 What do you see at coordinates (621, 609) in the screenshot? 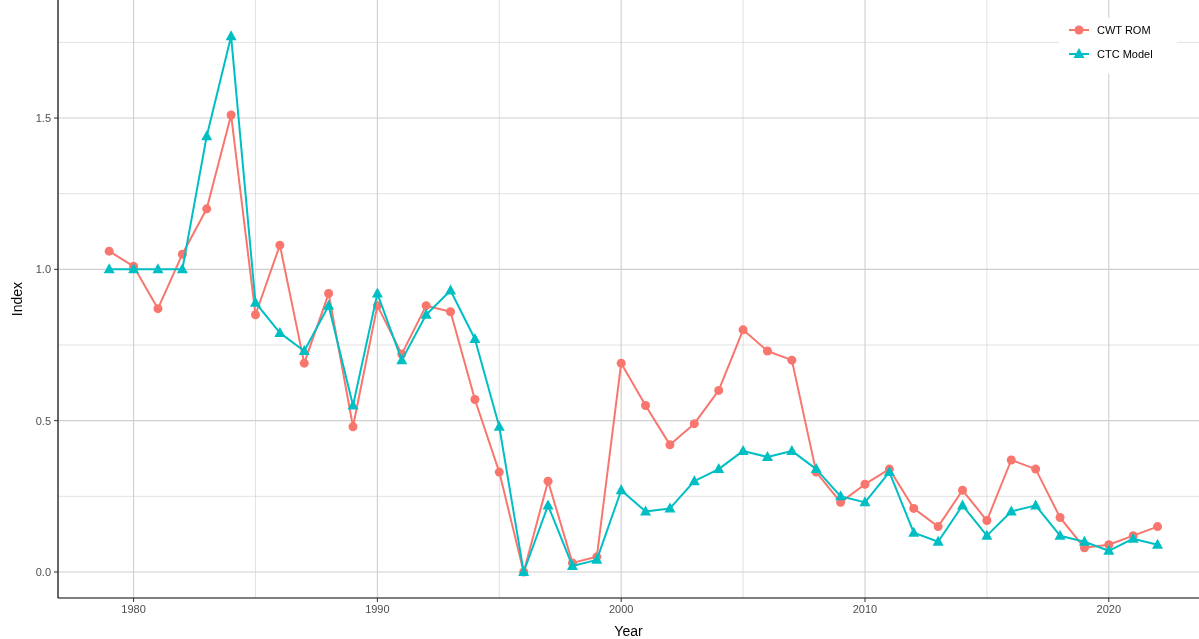
I see `x-tick-label: 2000` at bounding box center [621, 609].